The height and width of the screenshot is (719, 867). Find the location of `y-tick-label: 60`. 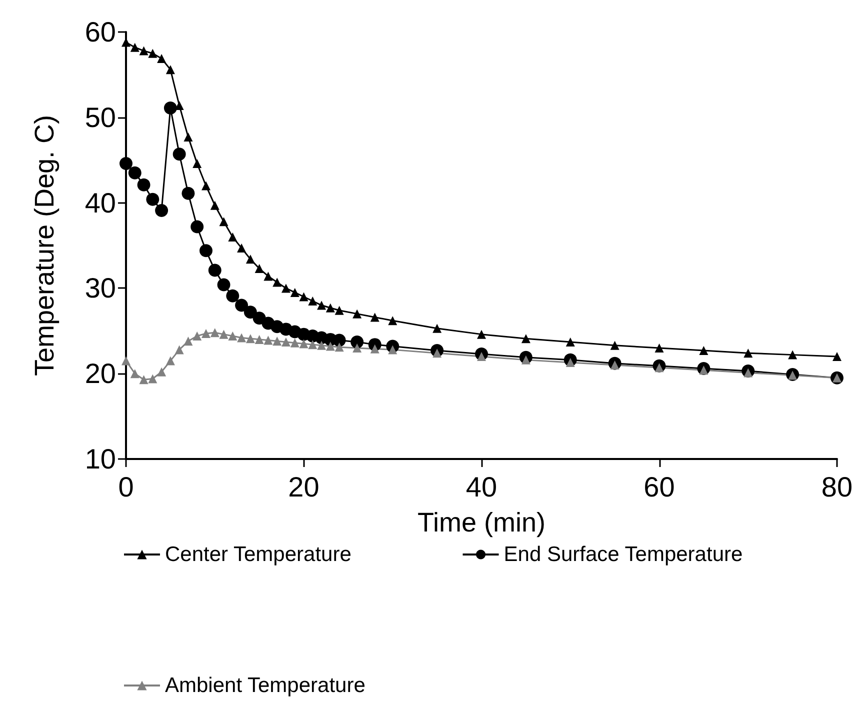

y-tick-label: 60 is located at coordinates (100, 32).